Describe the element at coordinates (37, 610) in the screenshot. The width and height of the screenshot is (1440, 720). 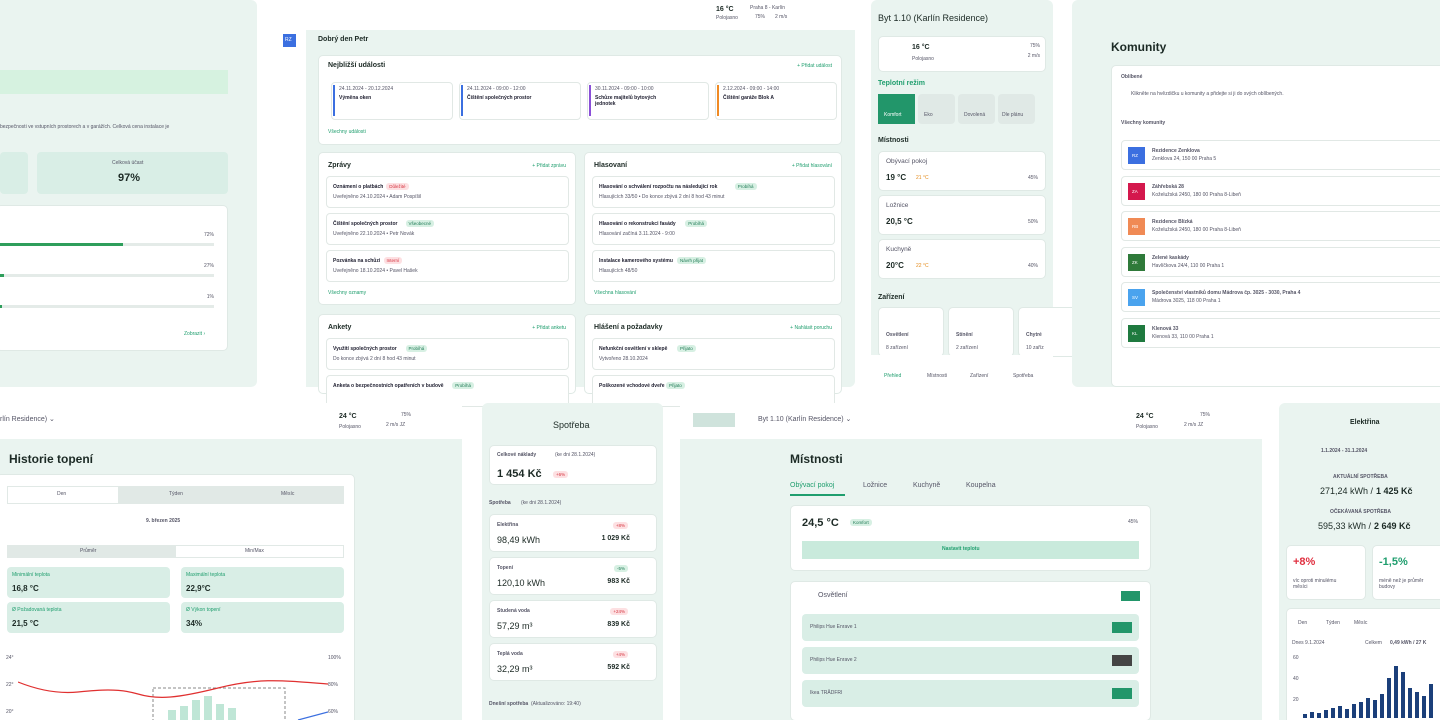
I see `stat-label: Ø Požadovaná teplota` at that location.